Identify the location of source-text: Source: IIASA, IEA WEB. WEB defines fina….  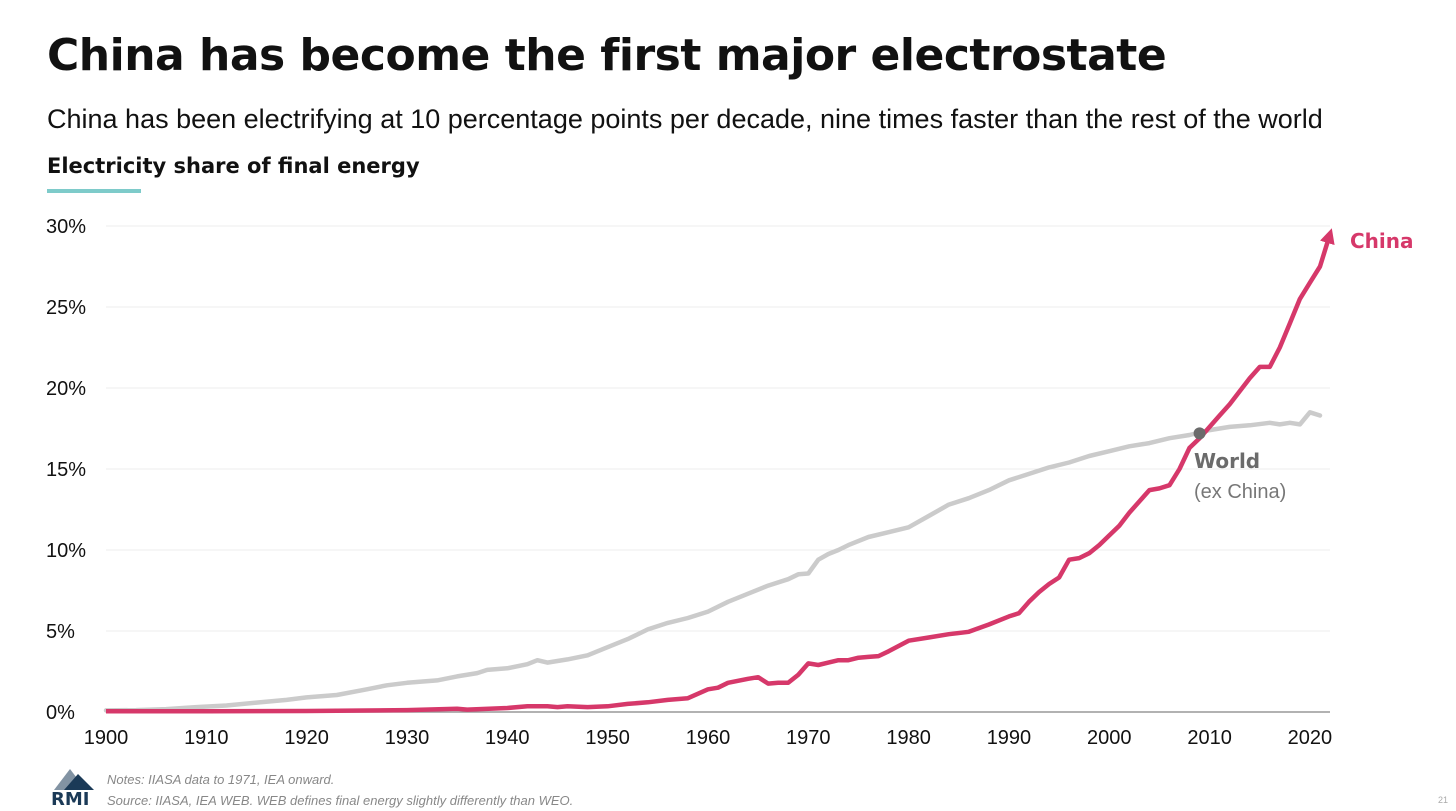
(340, 800).